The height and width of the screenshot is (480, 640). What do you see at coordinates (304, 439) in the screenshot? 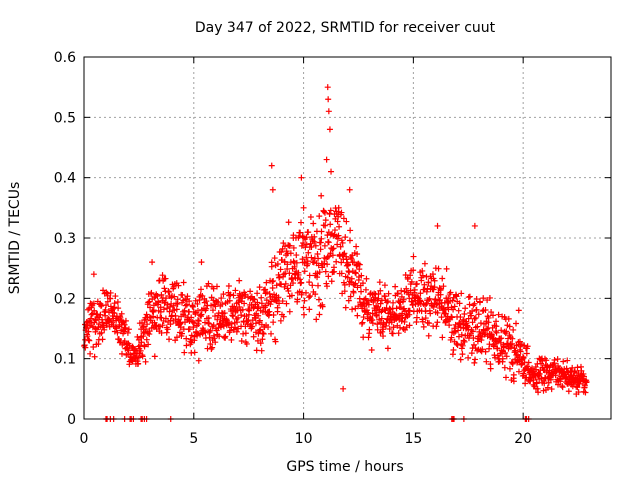
I see `x-tick-label: 10` at bounding box center [304, 439].